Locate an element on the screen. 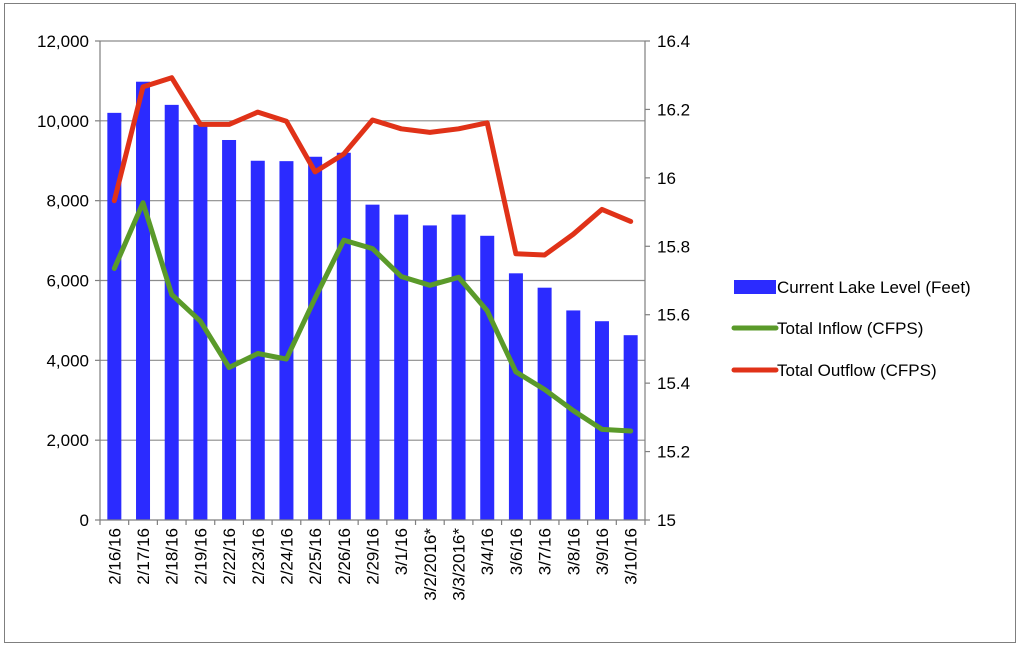  legend-swatch-bar is located at coordinates (755, 287).